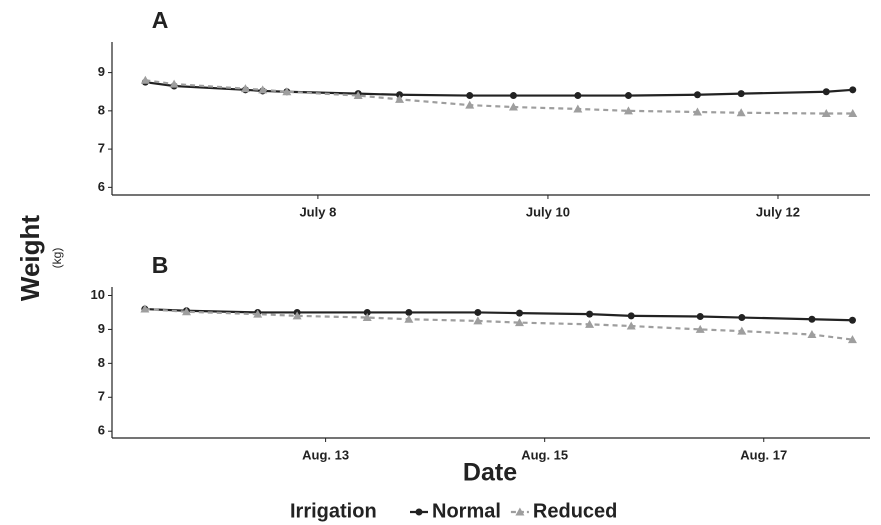 The height and width of the screenshot is (525, 881). What do you see at coordinates (325, 454) in the screenshot?
I see `x-tick-label: Aug. 13` at bounding box center [325, 454].